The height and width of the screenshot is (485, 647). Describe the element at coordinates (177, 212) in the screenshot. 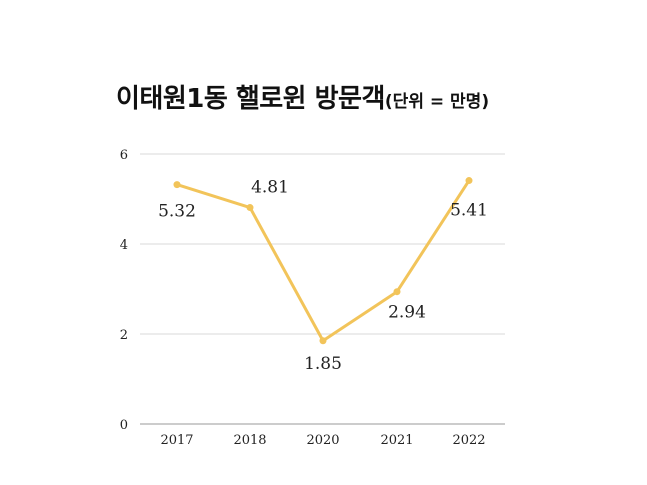

I see `data-label: 5.32` at that location.